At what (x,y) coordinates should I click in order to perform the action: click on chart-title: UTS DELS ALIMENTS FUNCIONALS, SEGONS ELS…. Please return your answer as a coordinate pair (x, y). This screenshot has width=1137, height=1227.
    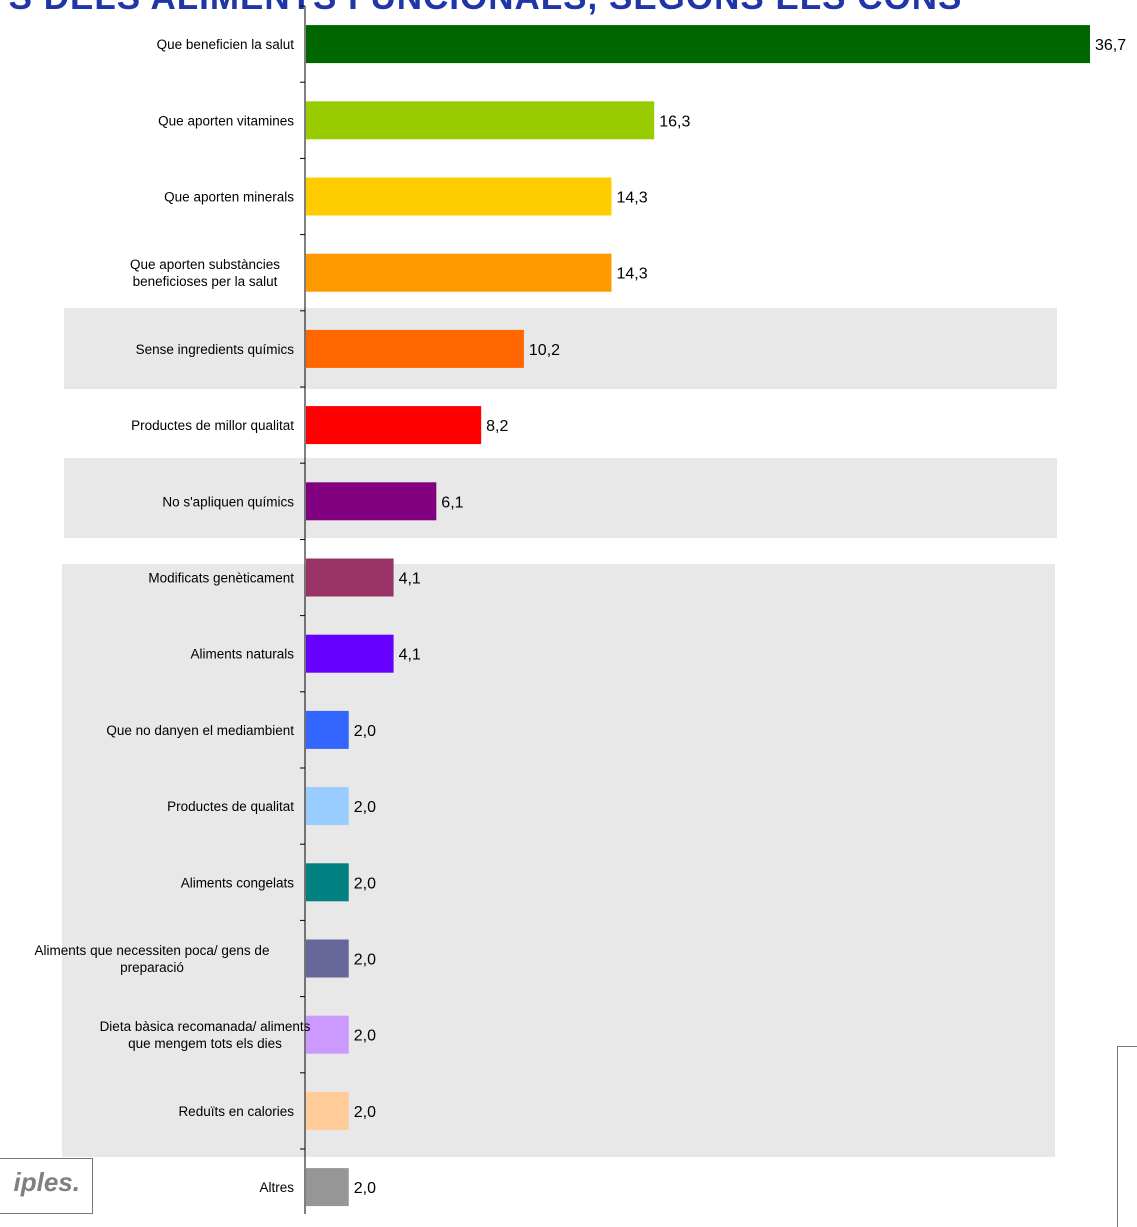
    Looking at the image, I should click on (568, 9).